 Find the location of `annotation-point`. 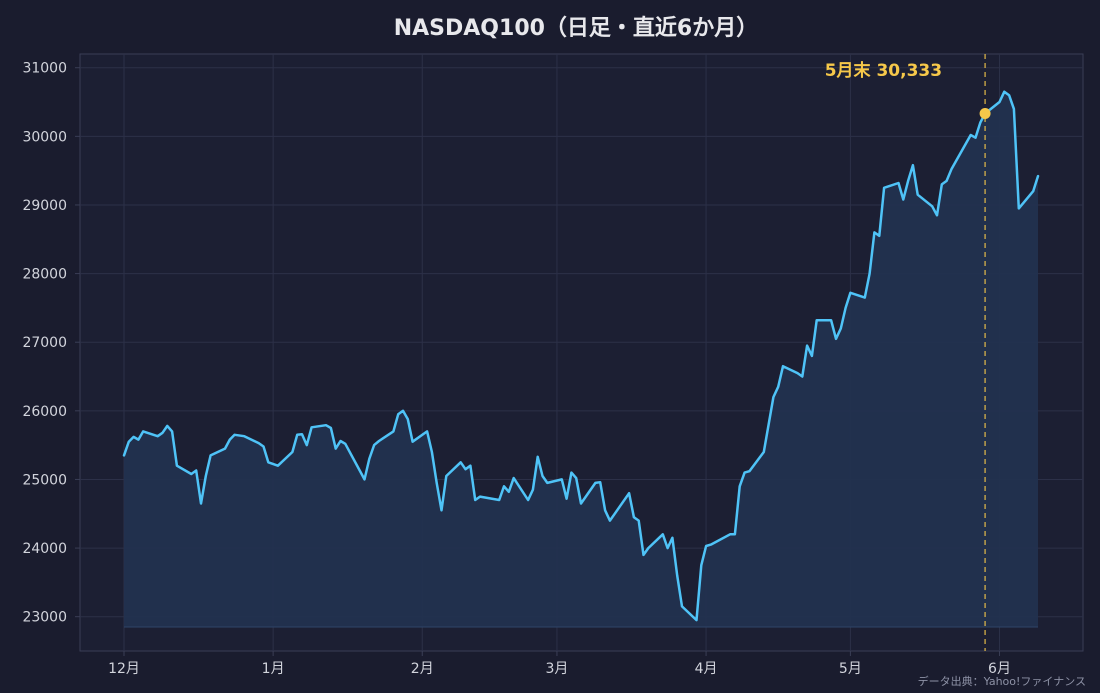

annotation-point is located at coordinates (985, 113).